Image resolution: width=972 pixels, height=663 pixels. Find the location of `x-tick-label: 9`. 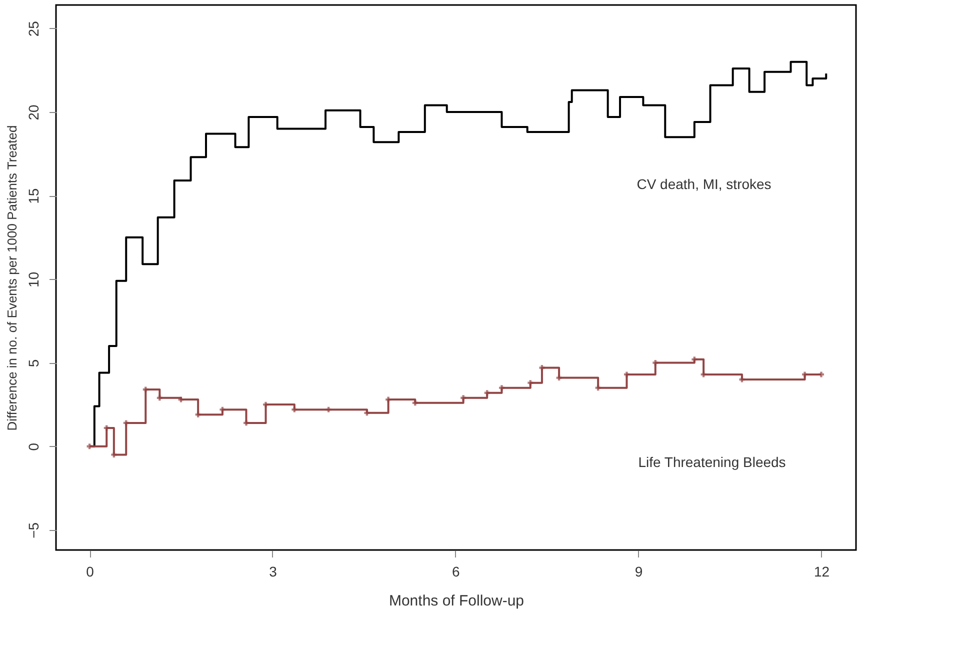

x-tick-label: 9 is located at coordinates (638, 572).